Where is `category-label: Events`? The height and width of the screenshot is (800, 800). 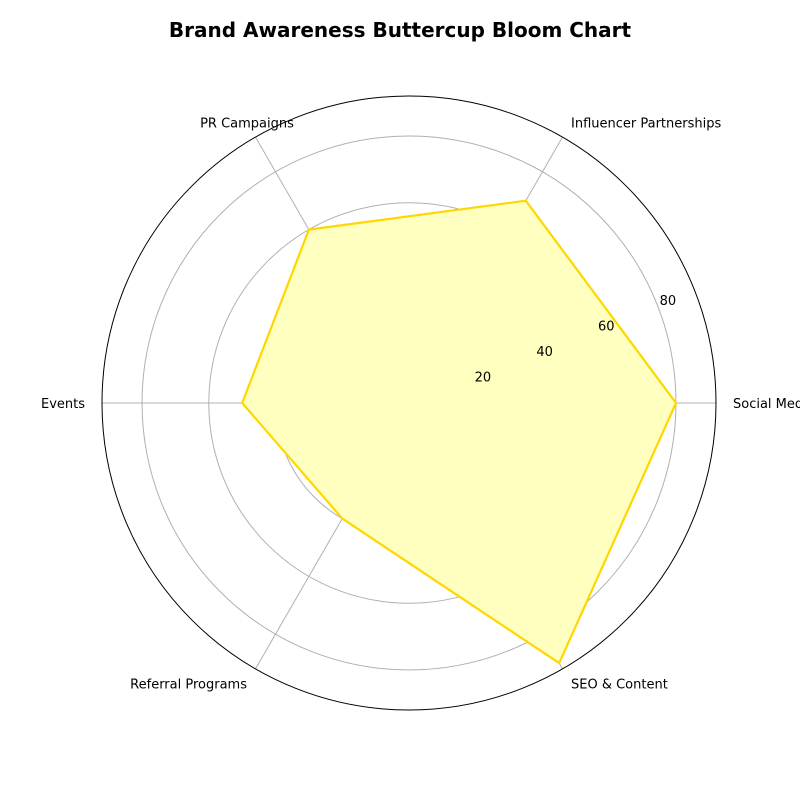
category-label: Events is located at coordinates (63, 404).